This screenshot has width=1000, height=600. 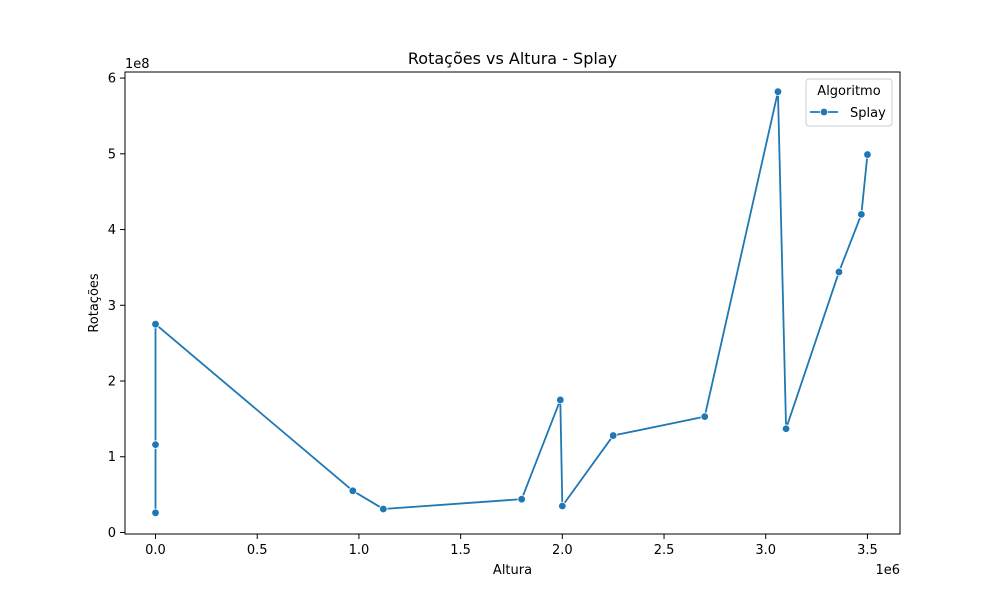 What do you see at coordinates (112, 230) in the screenshot?
I see `y-tick-label: 4` at bounding box center [112, 230].